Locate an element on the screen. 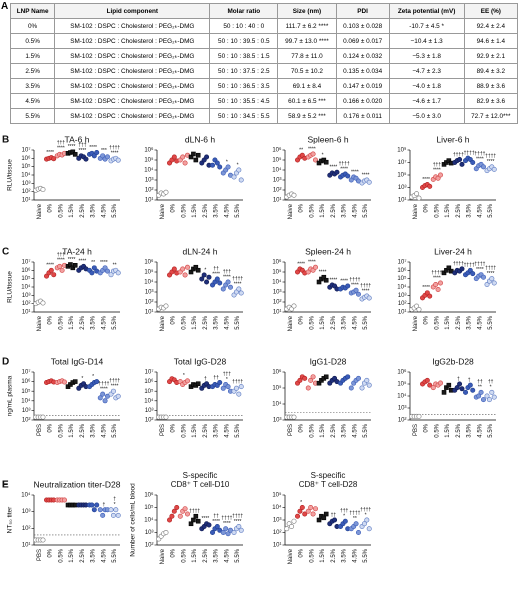 This screenshot has width=520, height=596. x-tick-label: 4.5% is located at coordinates (355, 555).